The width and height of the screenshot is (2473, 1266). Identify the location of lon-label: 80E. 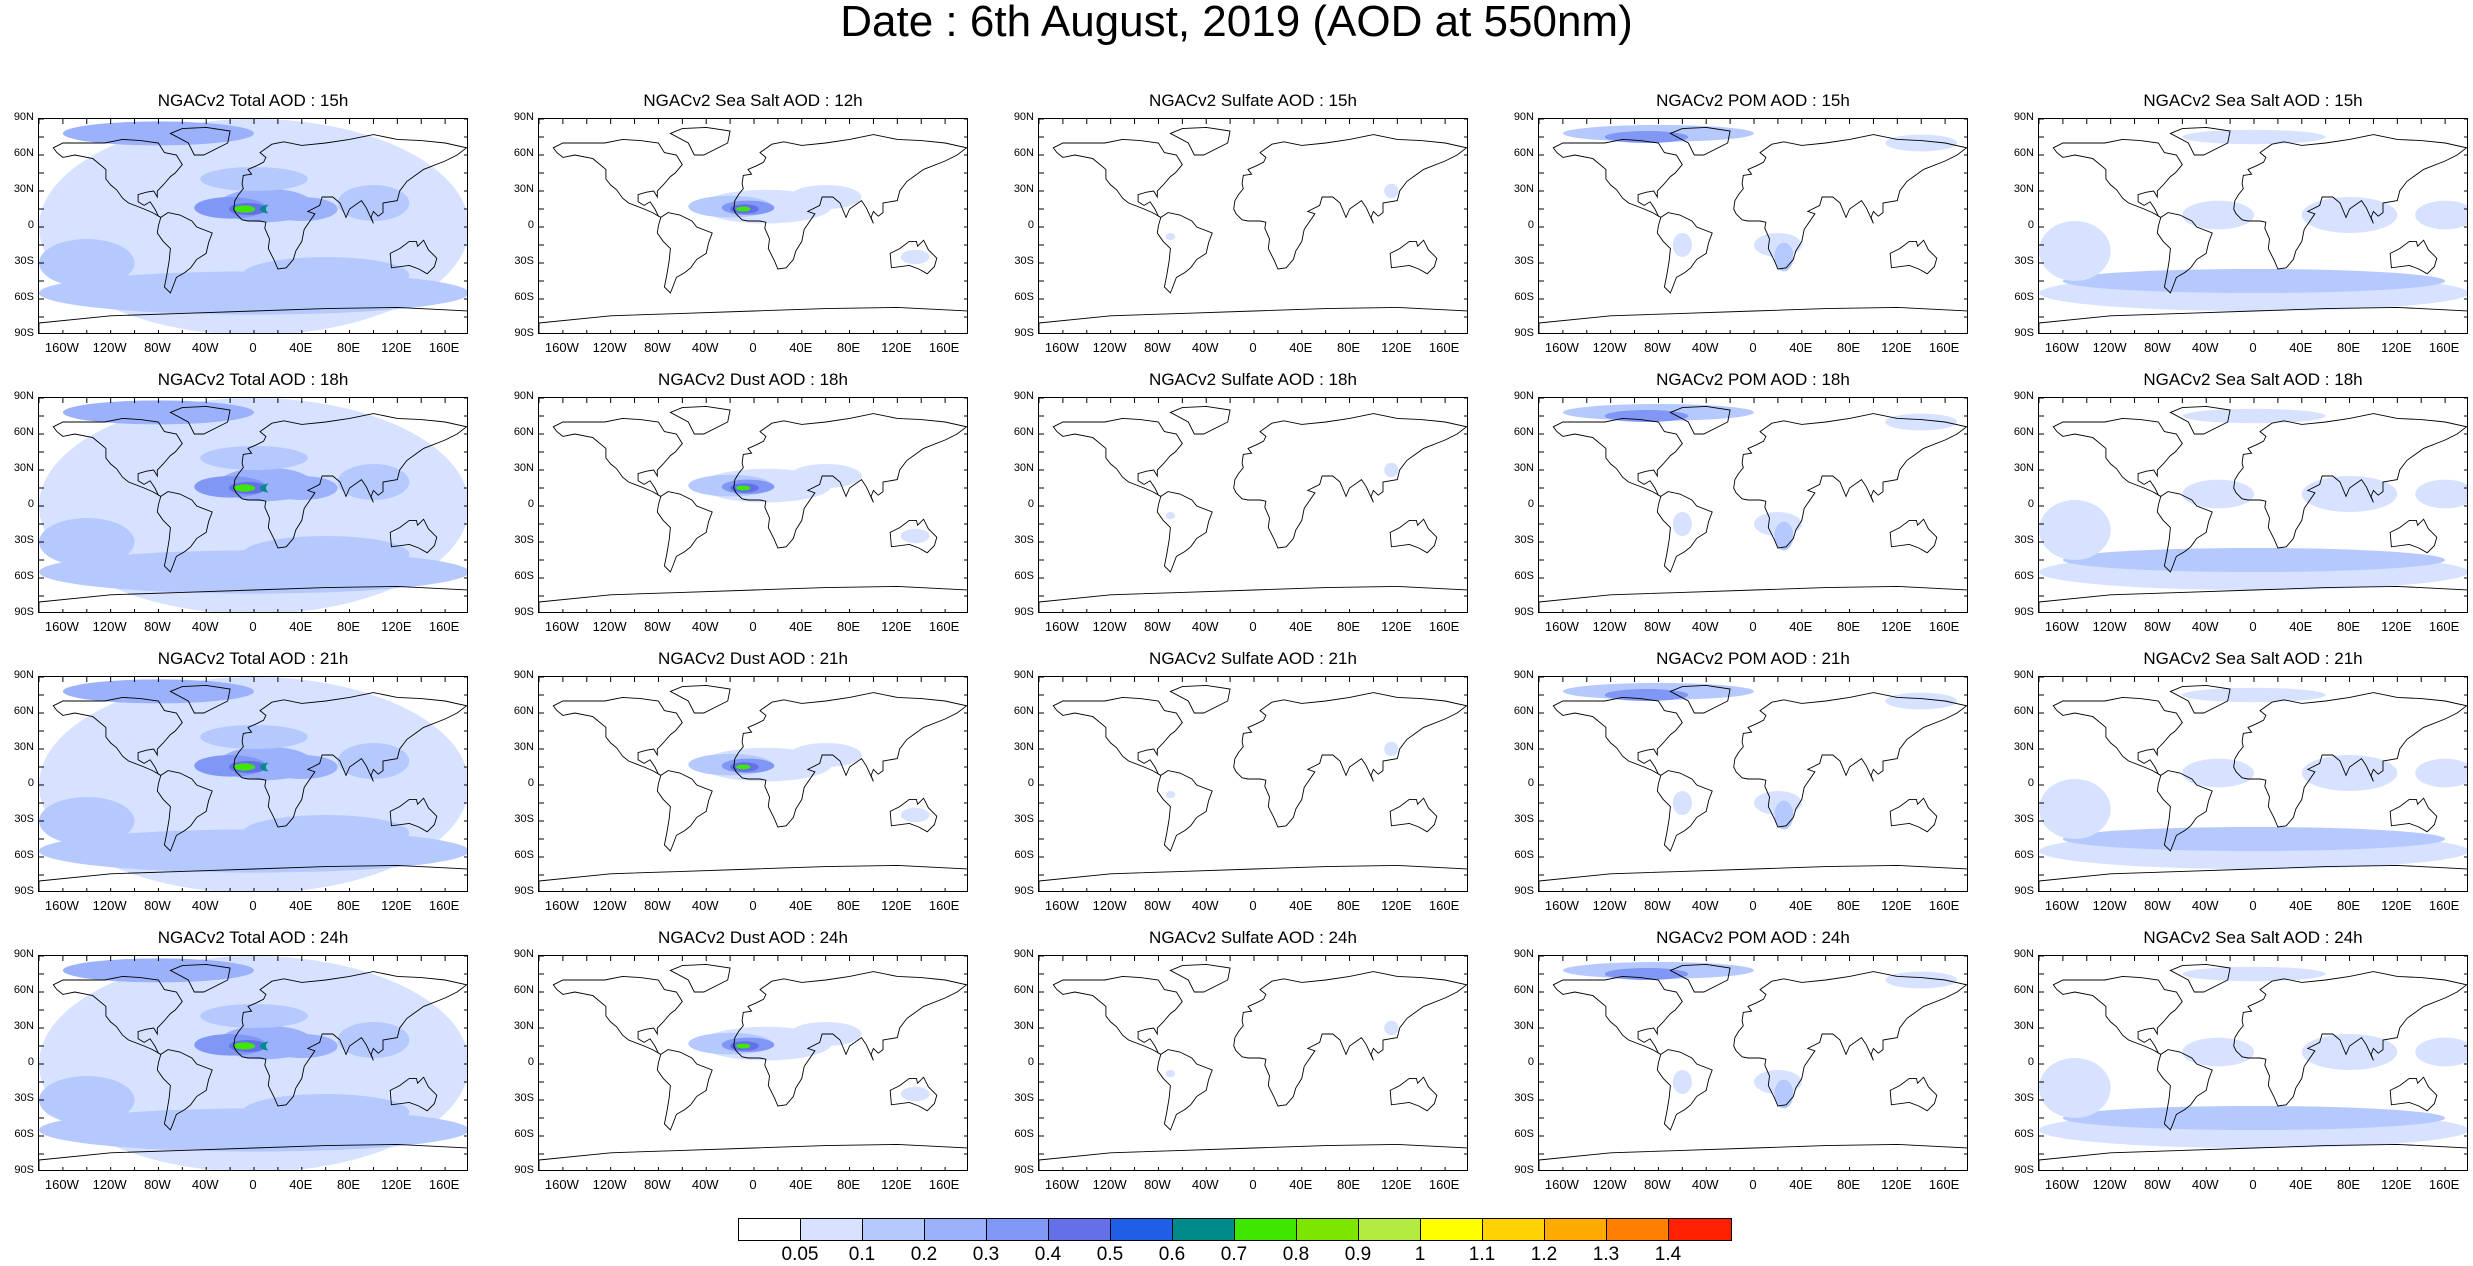
(2348, 1184).